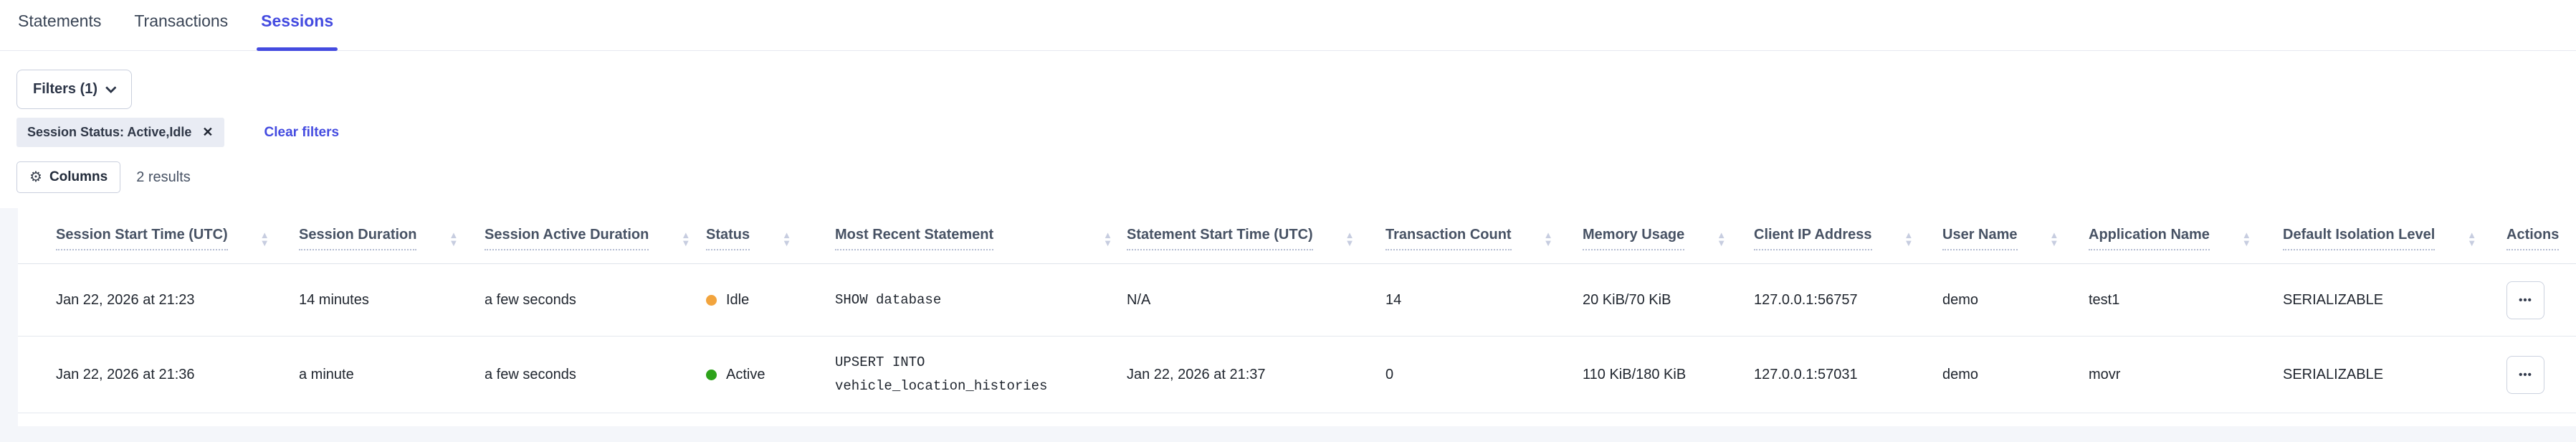  Describe the element at coordinates (888, 299) in the screenshot. I see `cell-most-recent-statement: SHOW database` at that location.